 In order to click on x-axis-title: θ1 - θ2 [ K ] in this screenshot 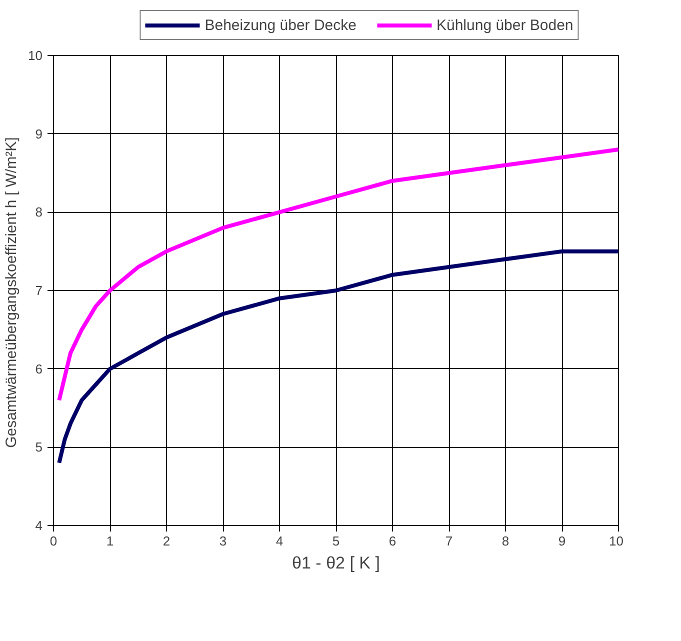, I will do `click(336, 563)`.